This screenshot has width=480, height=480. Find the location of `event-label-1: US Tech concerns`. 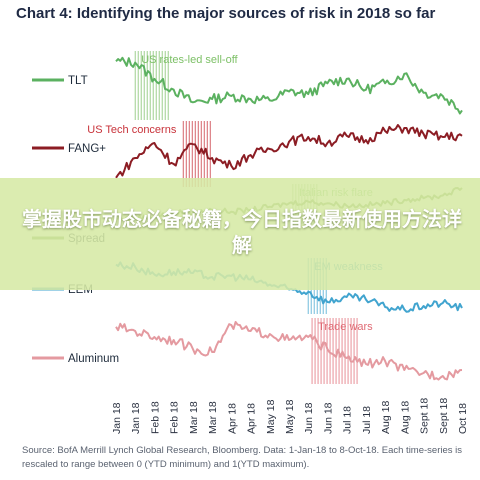

event-label-1: US Tech concerns is located at coordinates (132, 130).